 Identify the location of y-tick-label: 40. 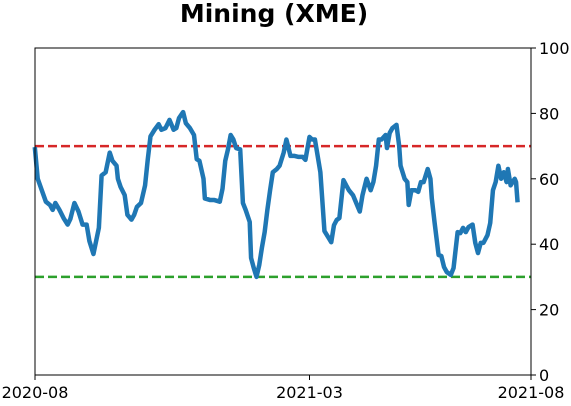
(549, 244).